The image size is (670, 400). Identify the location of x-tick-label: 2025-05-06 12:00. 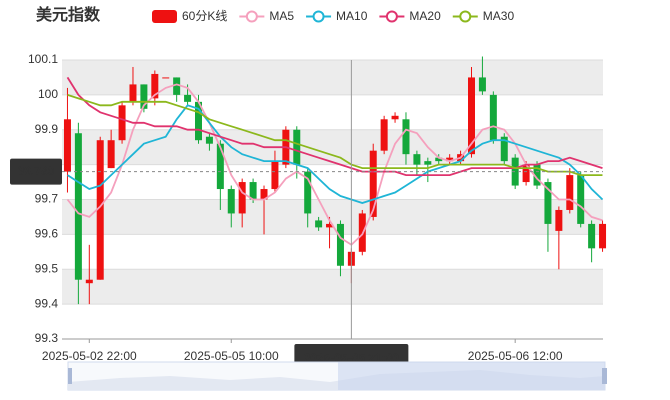
(515, 356).